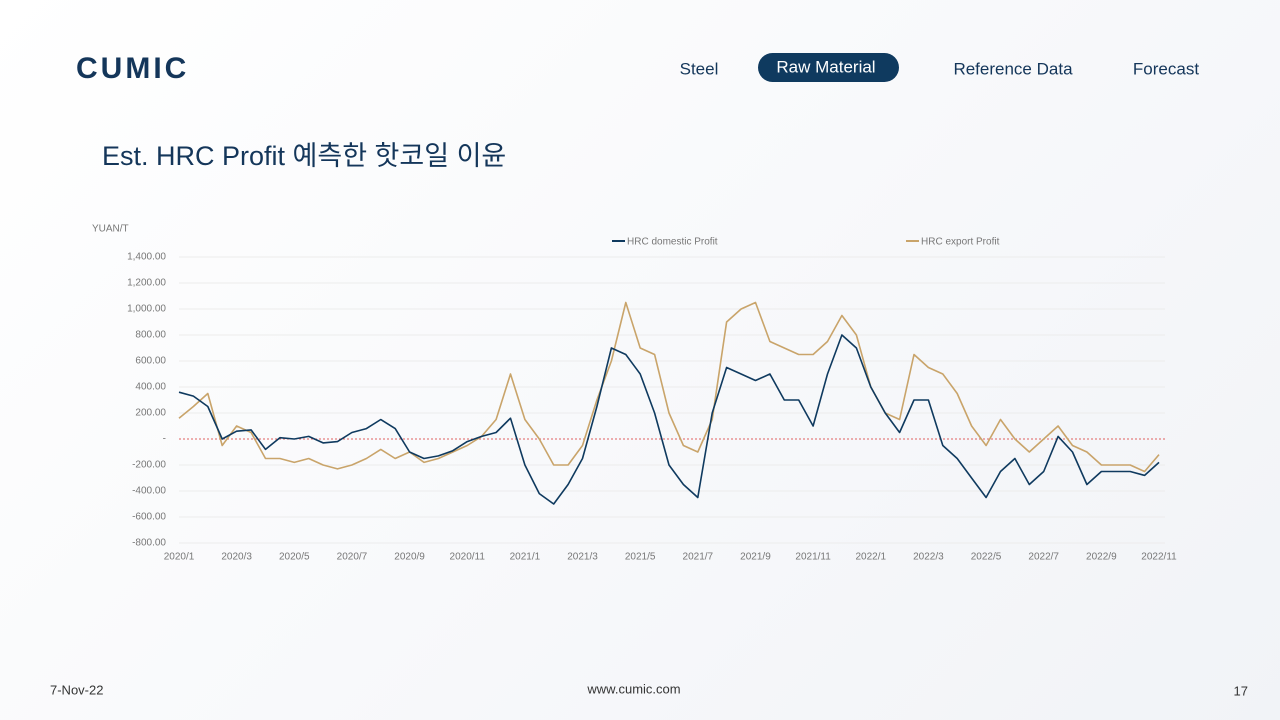 This screenshot has height=720, width=1280. What do you see at coordinates (304, 156) in the screenshot?
I see `slide-title: Est. HRC Profit 예측한 핫코일 이윤` at bounding box center [304, 156].